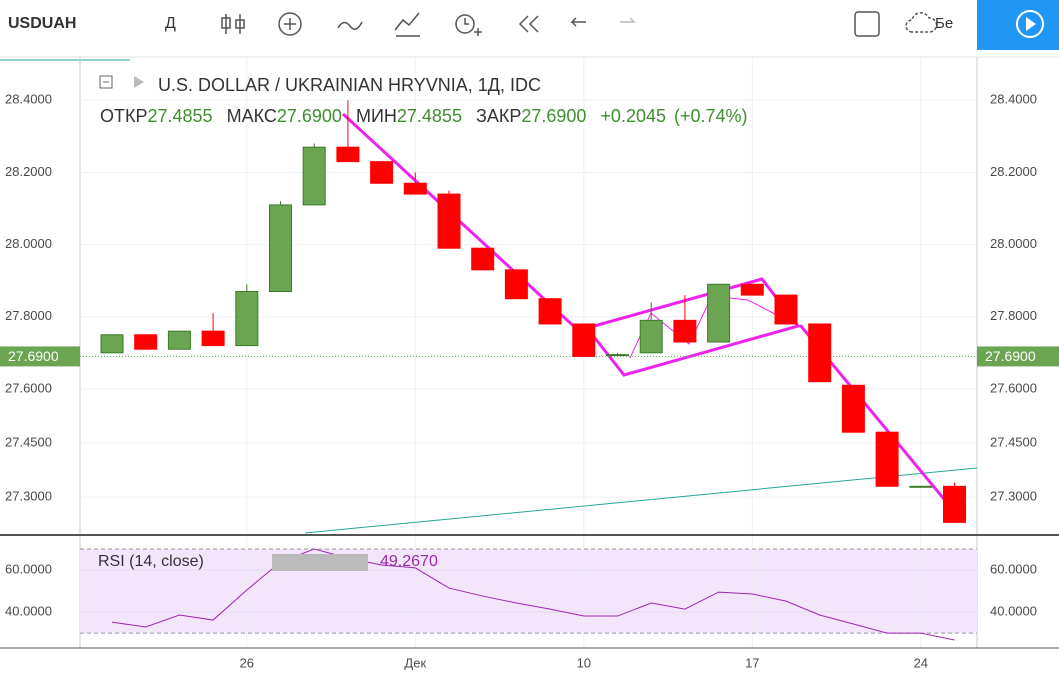 This screenshot has height=680, width=1059. What do you see at coordinates (349, 85) in the screenshot?
I see `series-title: U.S. DOLLAR / UKRAINIAN HRYVNIA, 1Д, IDC` at bounding box center [349, 85].